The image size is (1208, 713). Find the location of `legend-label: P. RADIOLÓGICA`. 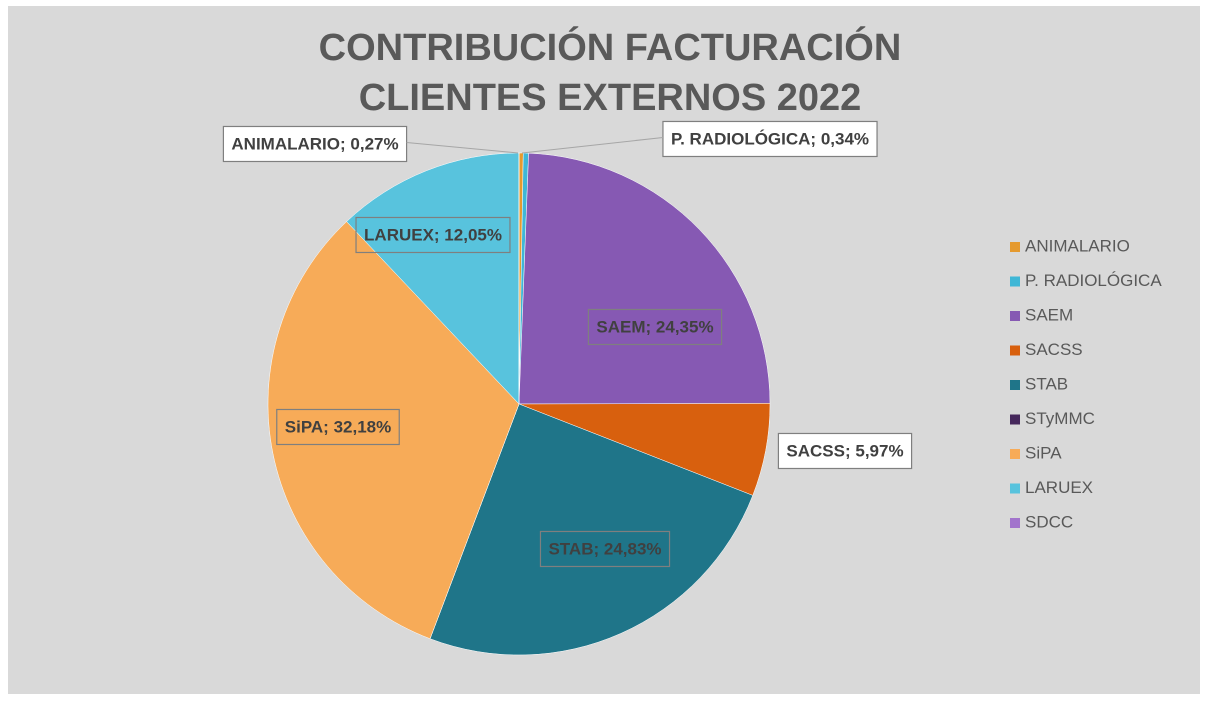

legend-label: P. RADIOLÓGICA is located at coordinates (1093, 280).